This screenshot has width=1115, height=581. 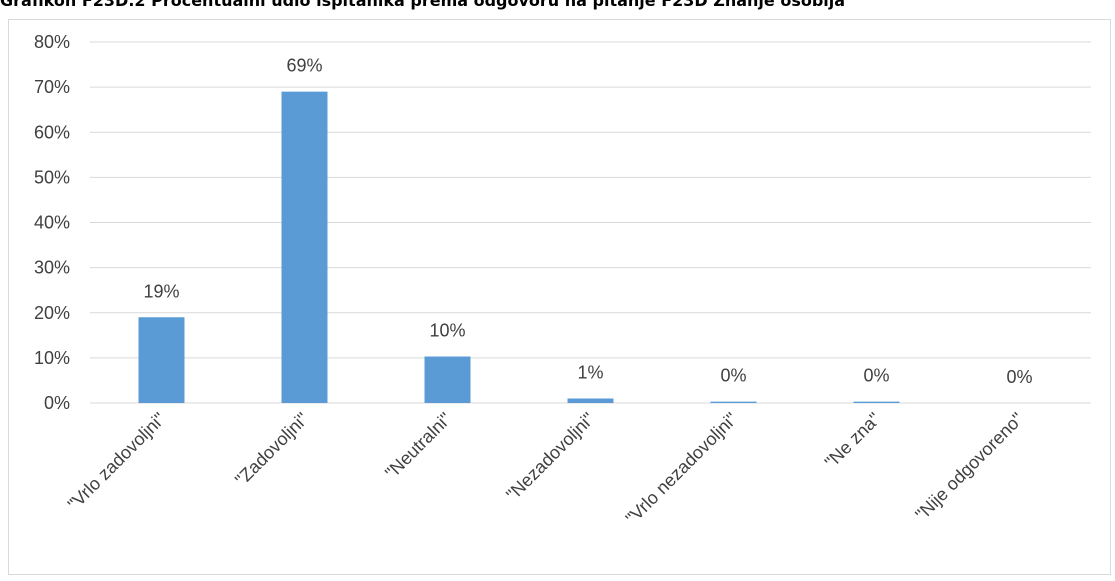 What do you see at coordinates (52, 177) in the screenshot?
I see `y-tick-label: 50%` at bounding box center [52, 177].